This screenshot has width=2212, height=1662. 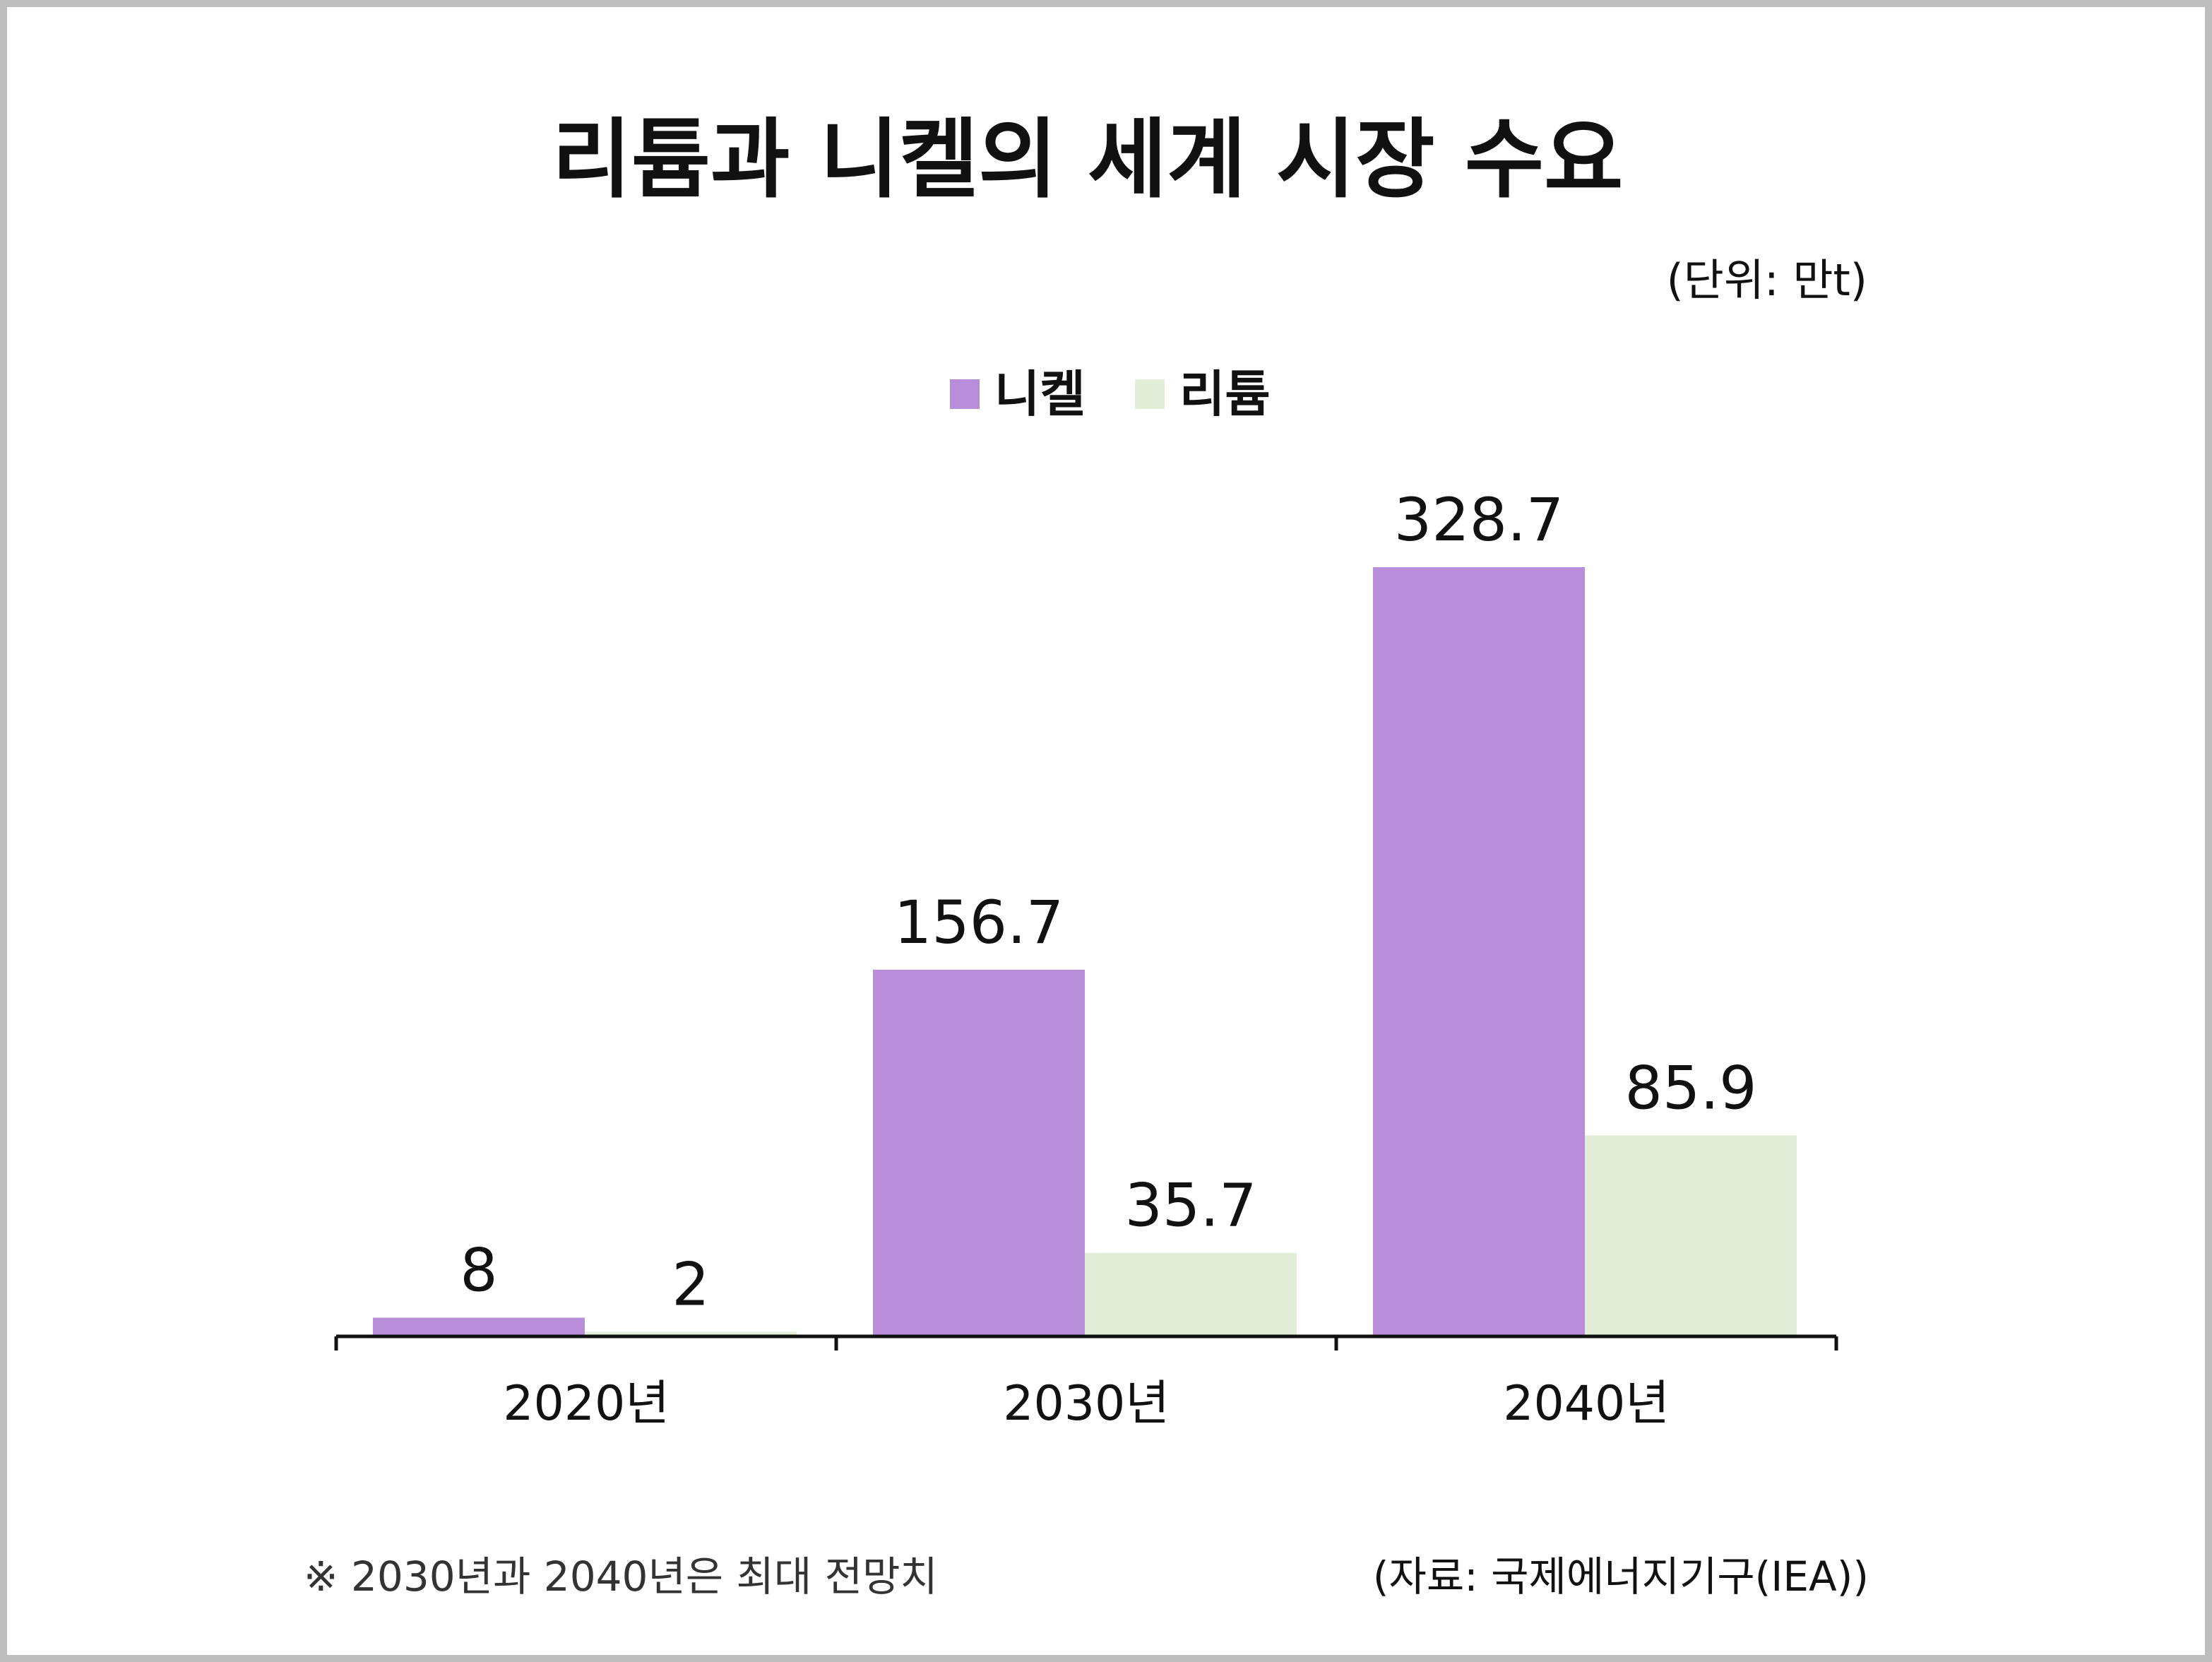 I want to click on legend-swatch-lithium, so click(x=1150, y=394).